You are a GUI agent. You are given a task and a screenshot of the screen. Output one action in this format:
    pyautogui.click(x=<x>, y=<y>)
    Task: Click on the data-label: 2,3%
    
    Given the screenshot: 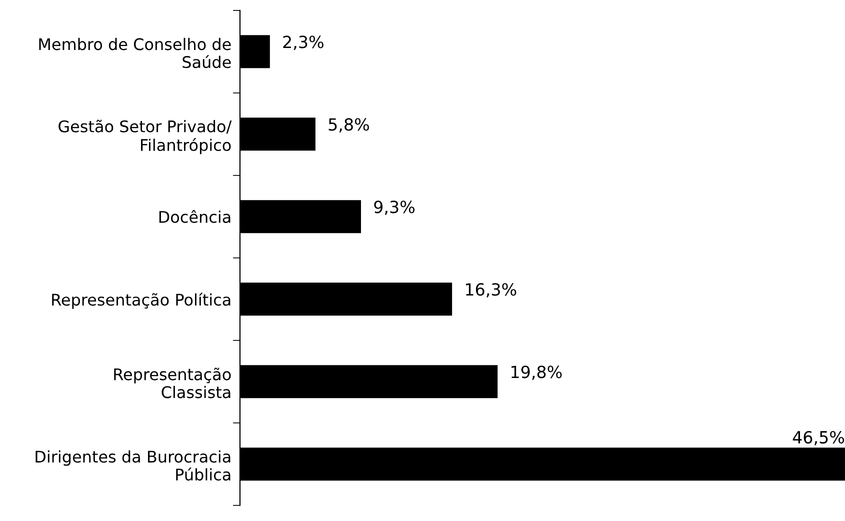 What is the action you would take?
    pyautogui.click(x=303, y=43)
    